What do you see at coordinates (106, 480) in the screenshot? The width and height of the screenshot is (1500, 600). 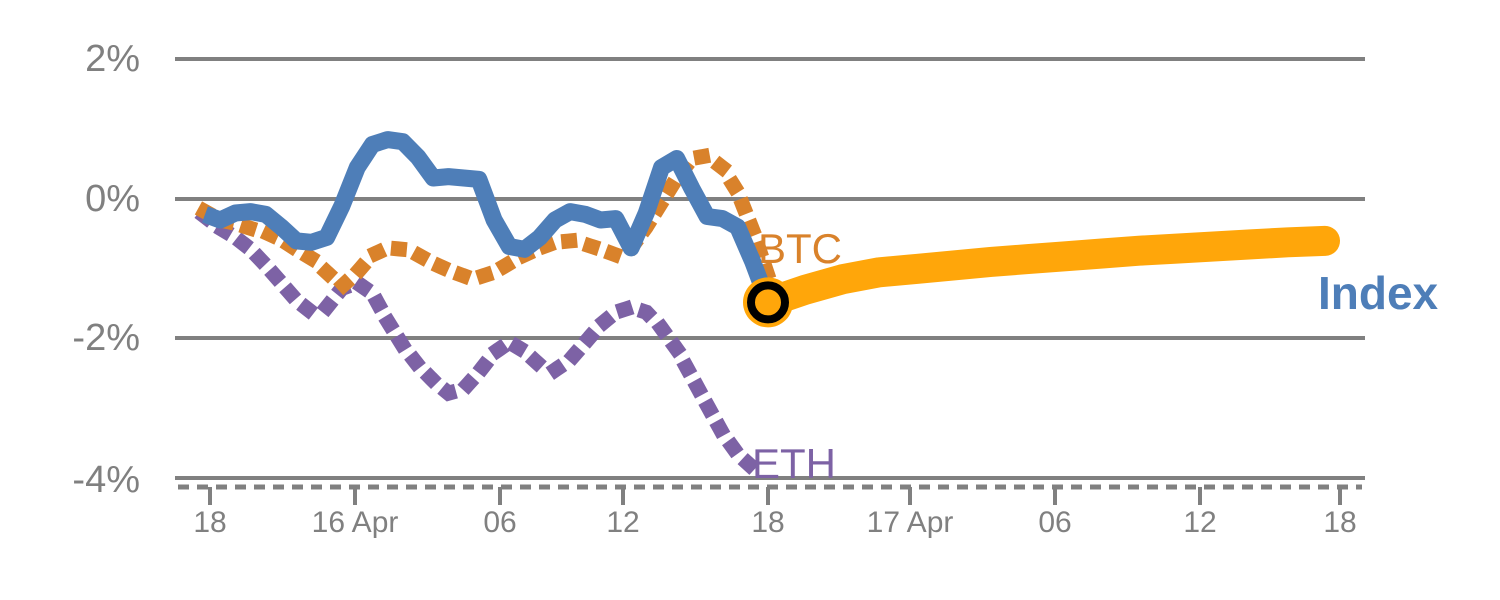 I see `y-tick-label-neg4pct: -4%` at bounding box center [106, 480].